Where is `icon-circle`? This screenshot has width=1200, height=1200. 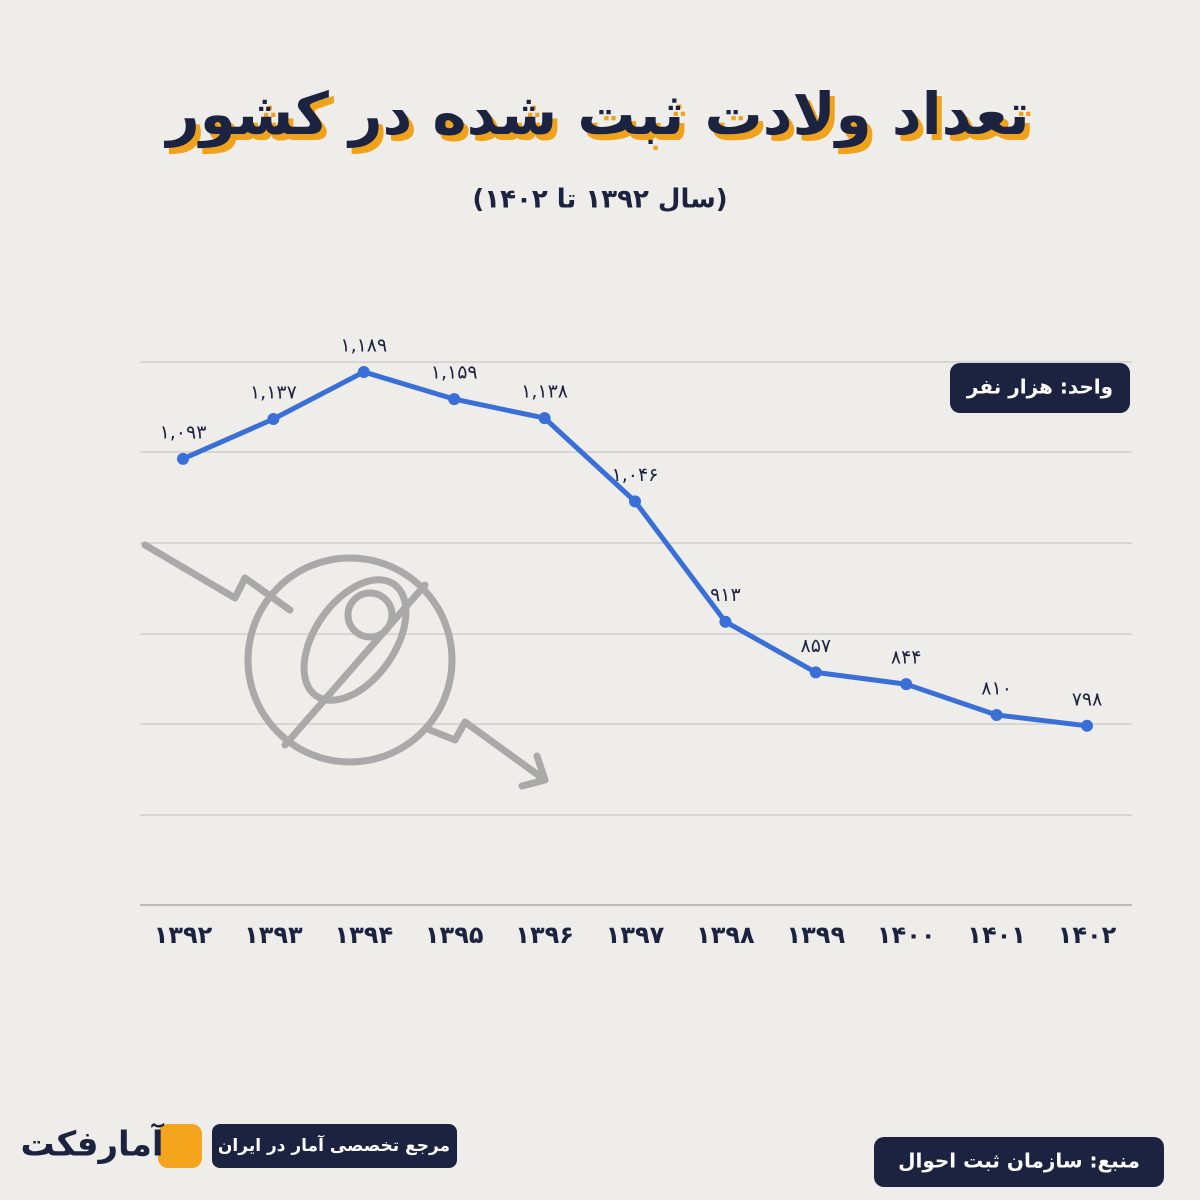
icon-circle is located at coordinates (350, 660).